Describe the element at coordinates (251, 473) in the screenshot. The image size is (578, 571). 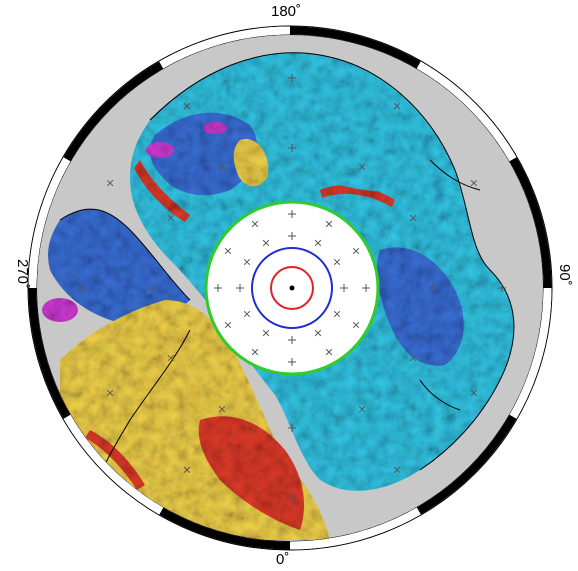
I see `atlantic-high-band` at that location.